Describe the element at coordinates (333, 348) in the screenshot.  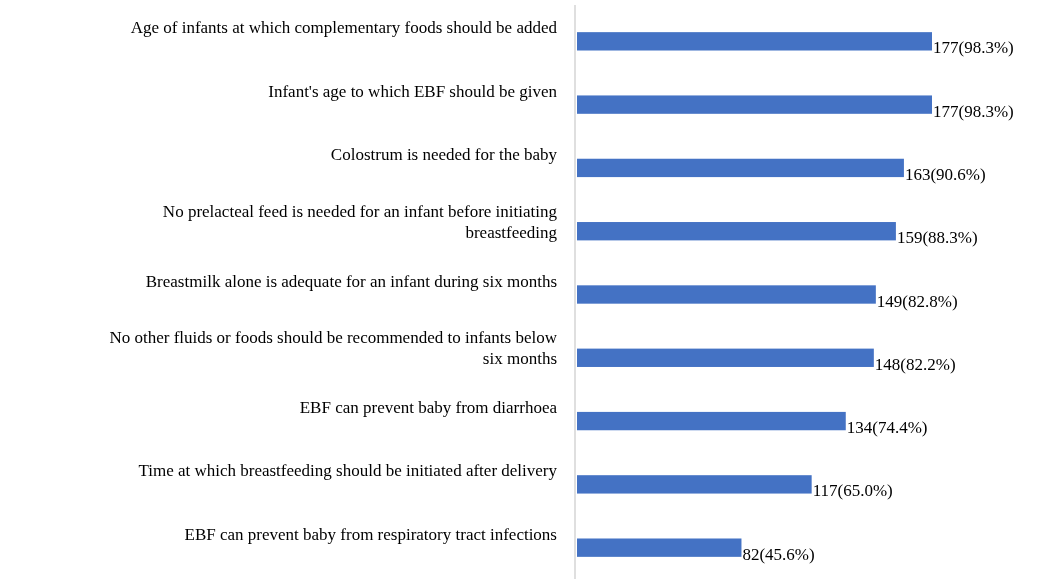
I see `y-tick-label: No other fluids or foods should be recommended to infants below six months` at that location.